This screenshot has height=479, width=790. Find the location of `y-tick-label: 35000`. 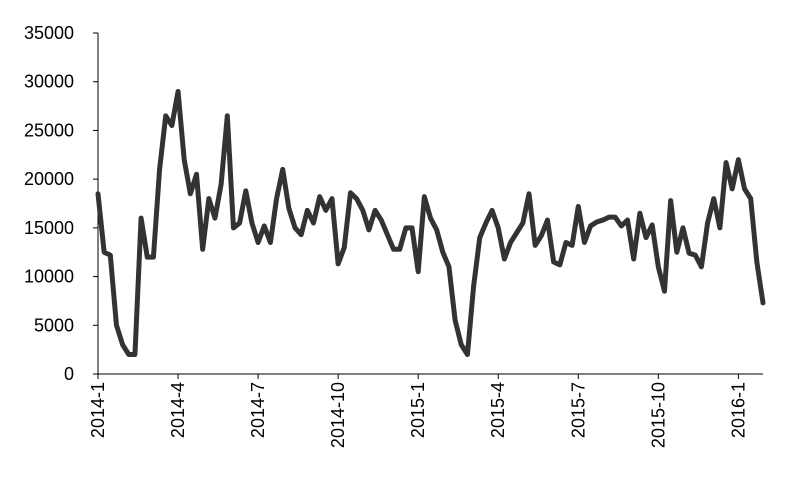

y-tick-label: 35000 is located at coordinates (49, 33).